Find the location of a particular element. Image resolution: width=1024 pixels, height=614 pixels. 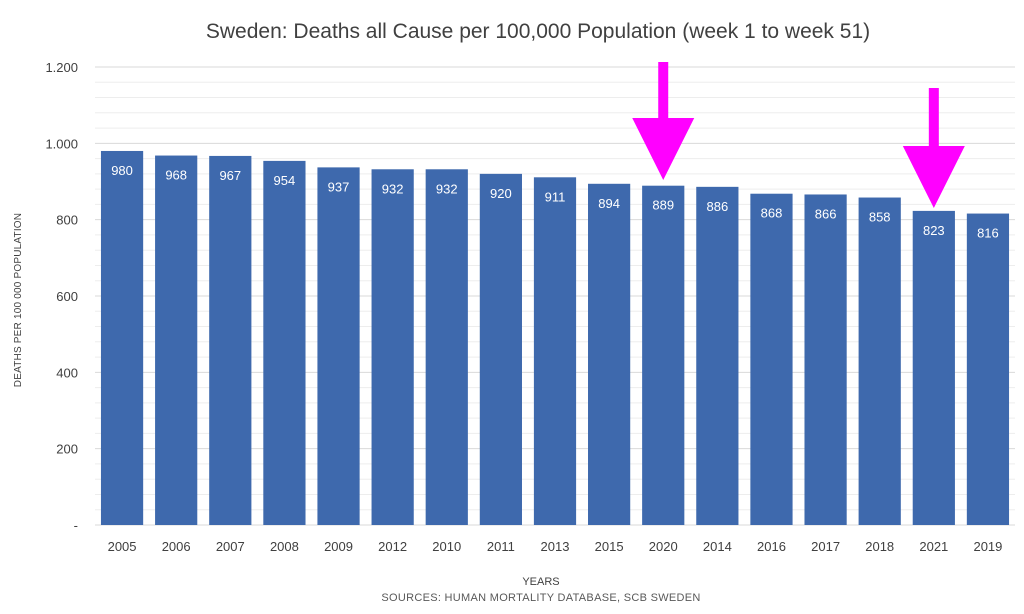

x-tick-label-2007: 2007 is located at coordinates (230, 546).